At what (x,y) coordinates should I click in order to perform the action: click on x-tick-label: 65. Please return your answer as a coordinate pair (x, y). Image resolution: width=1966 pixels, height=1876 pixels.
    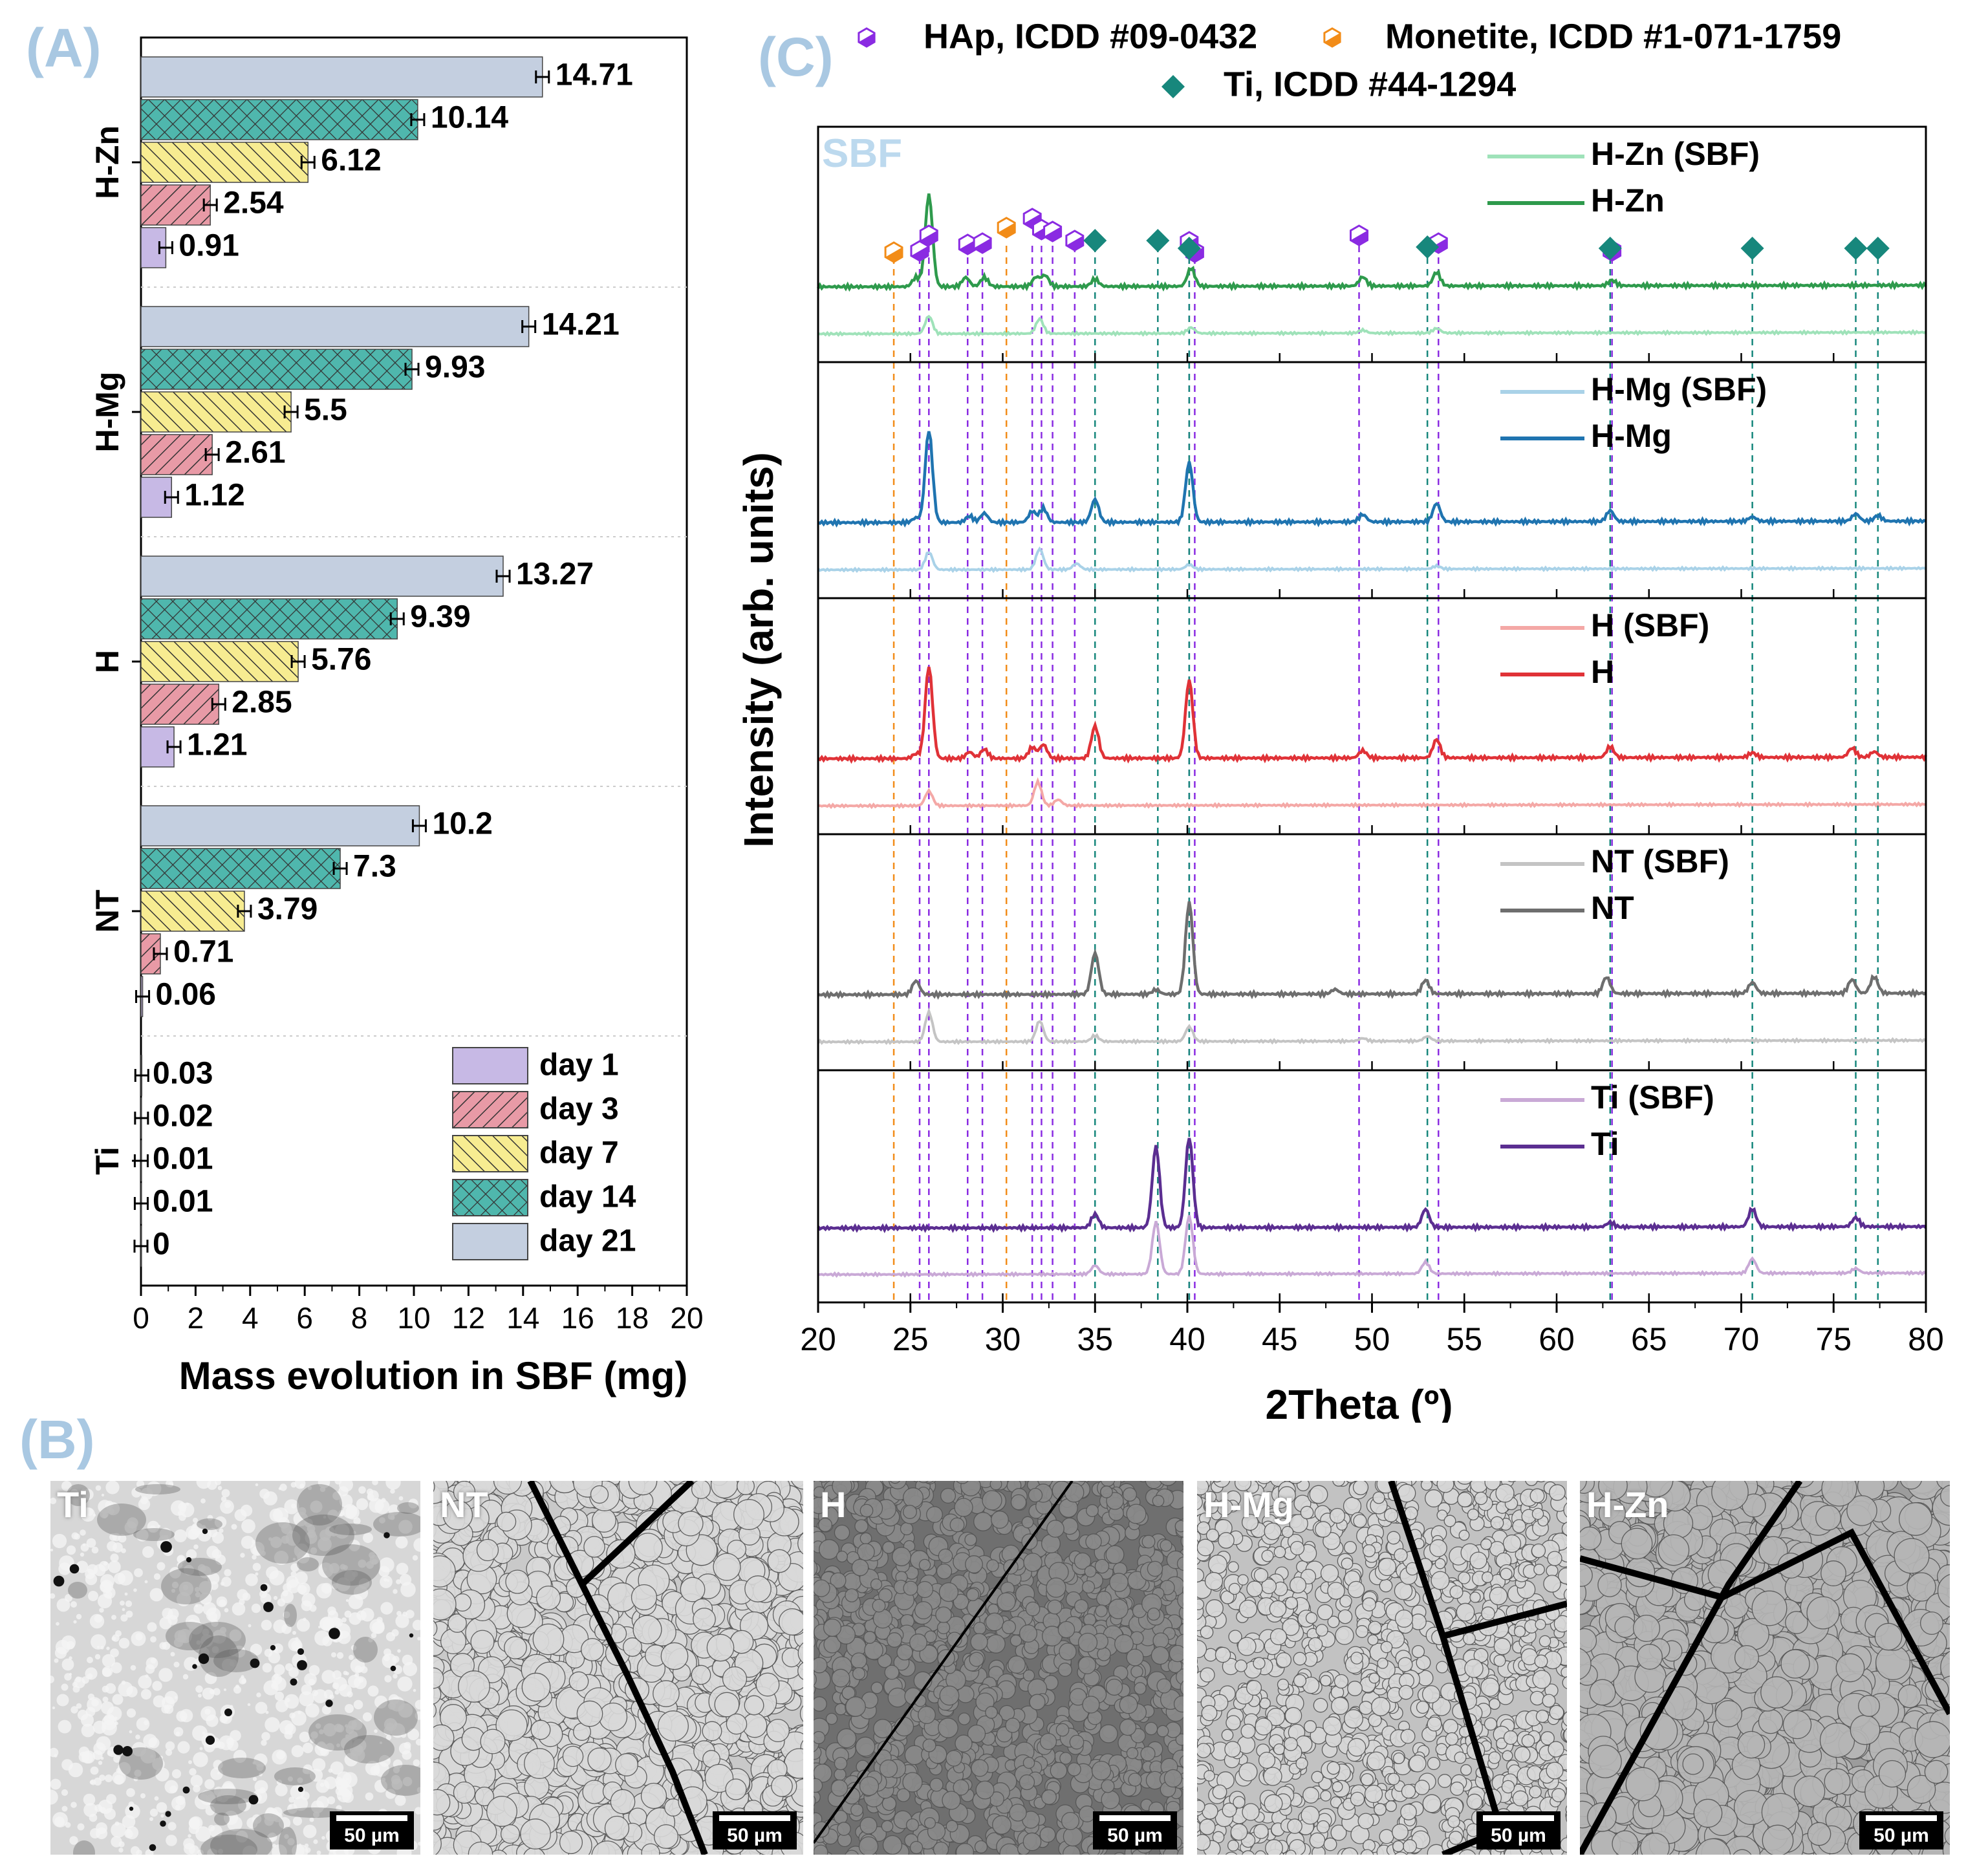
    Looking at the image, I should click on (1649, 1339).